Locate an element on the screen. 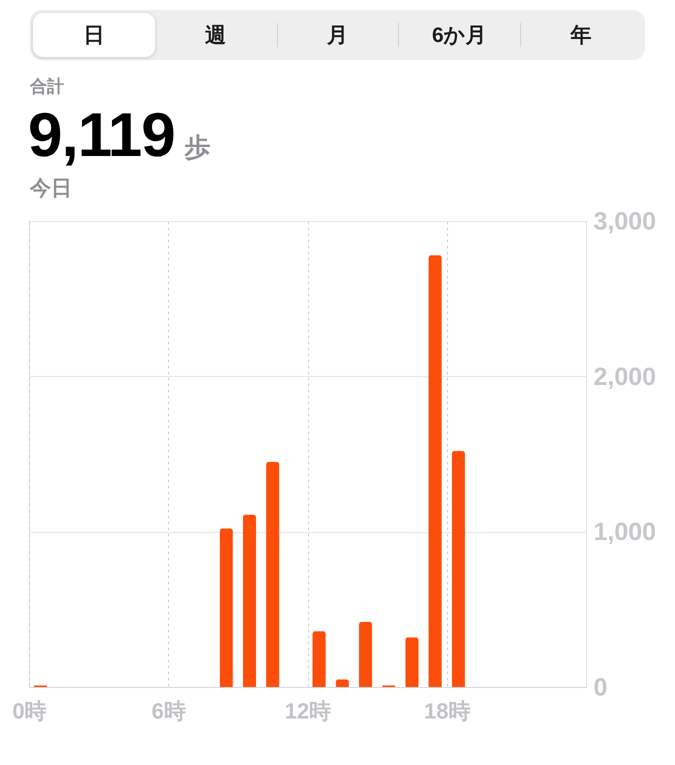  chart-subtitle: 9,119 歩 is located at coordinates (119, 135).